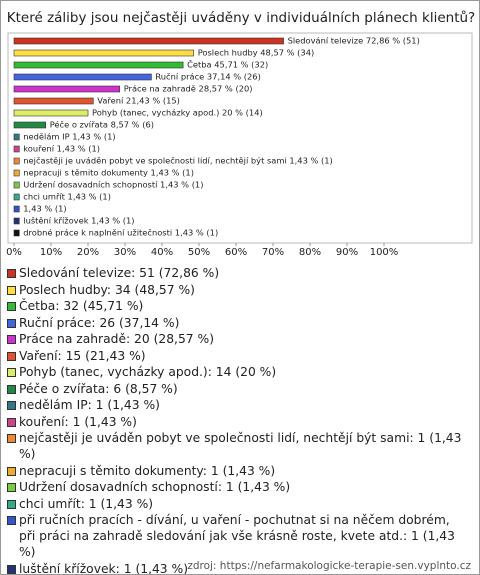  Describe the element at coordinates (61, 149) in the screenshot. I see `bar-label: kouření 1,43 % (1)` at that location.